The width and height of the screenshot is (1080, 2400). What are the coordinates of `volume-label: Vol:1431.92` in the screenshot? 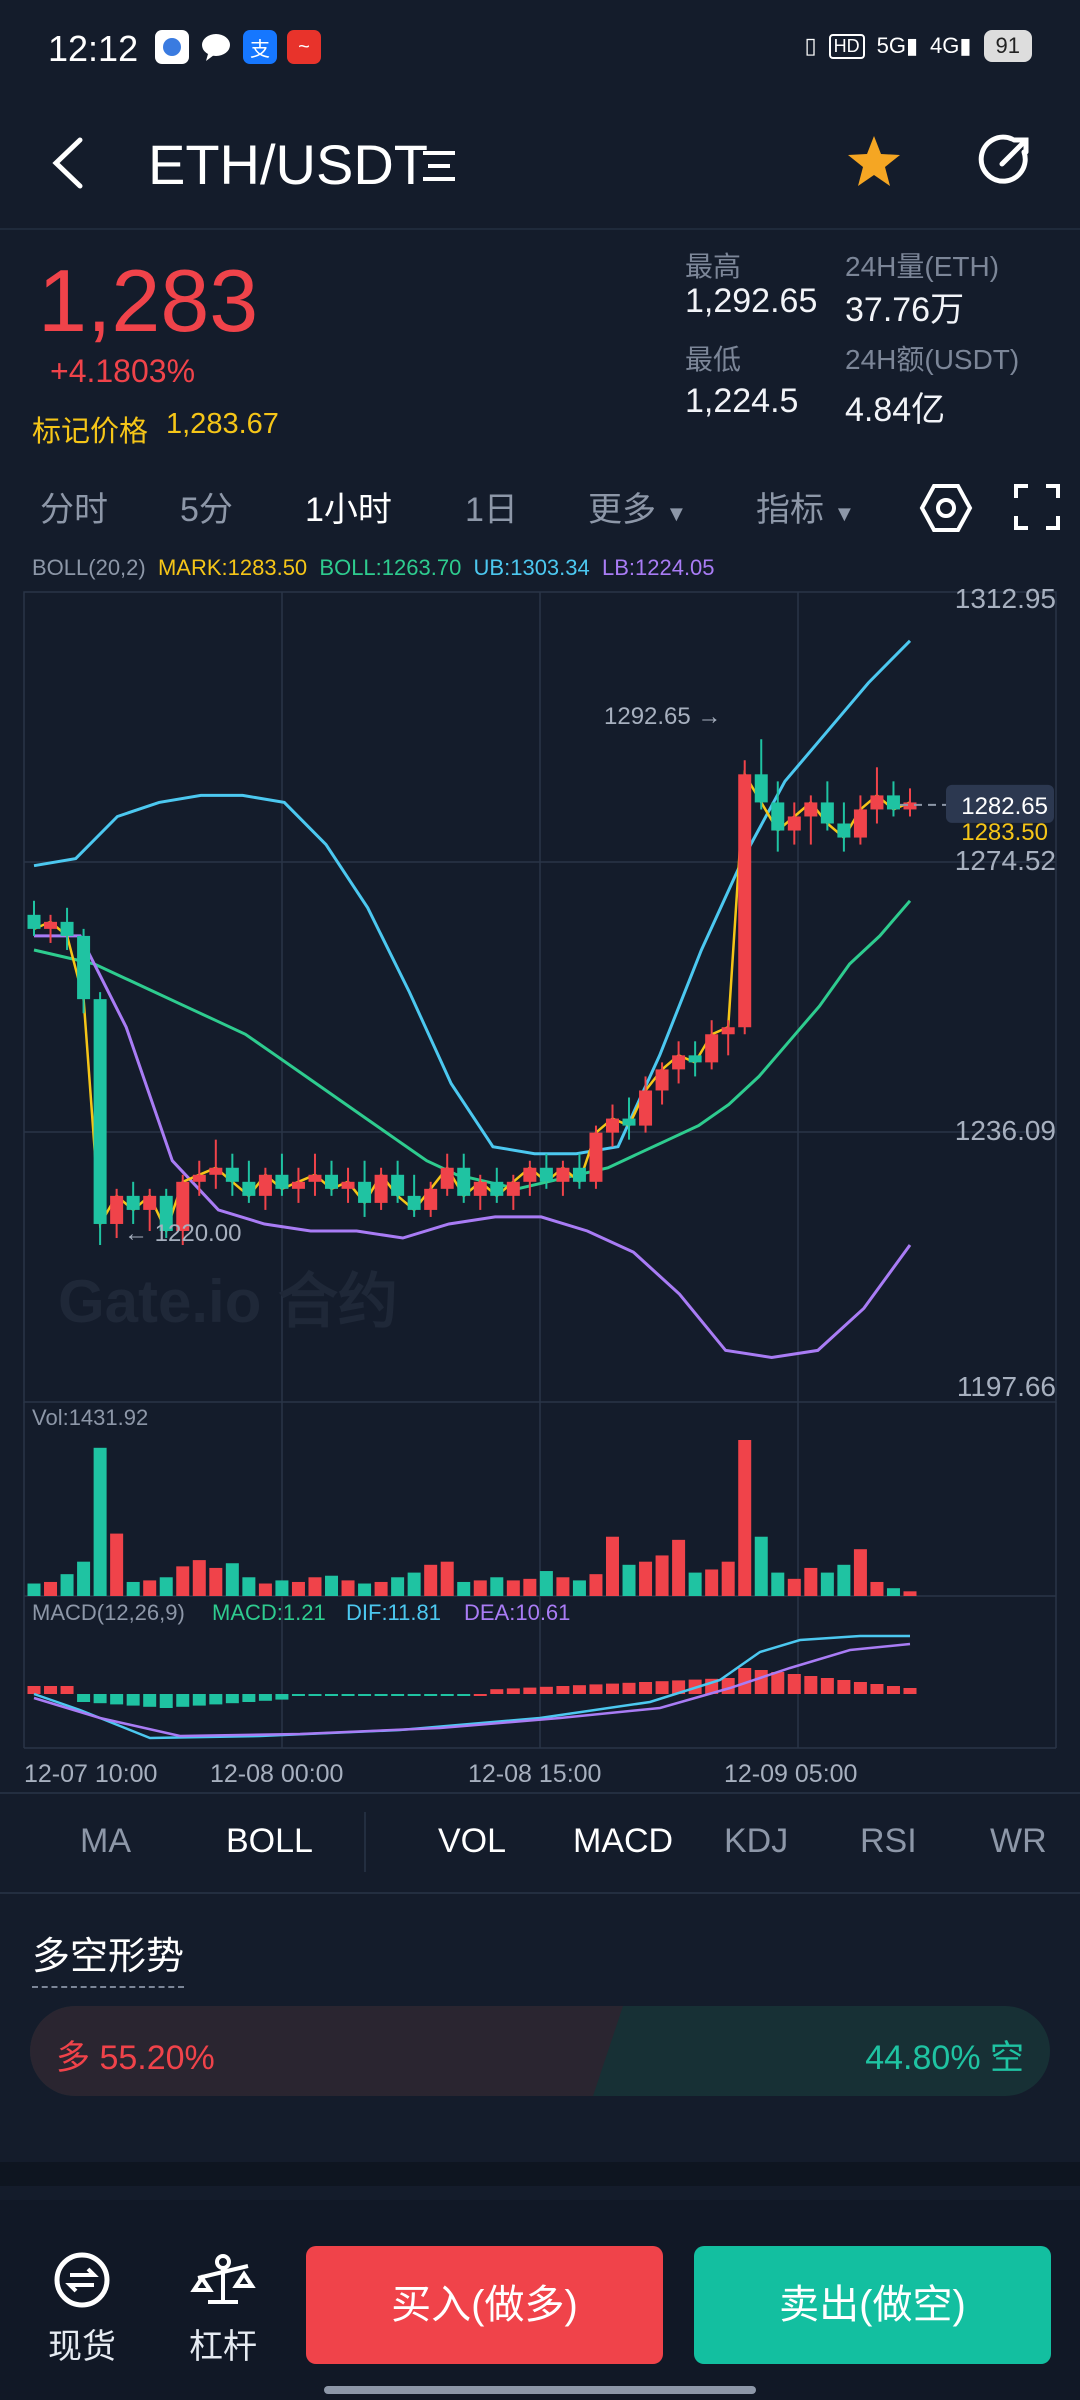 It's located at (90, 1417).